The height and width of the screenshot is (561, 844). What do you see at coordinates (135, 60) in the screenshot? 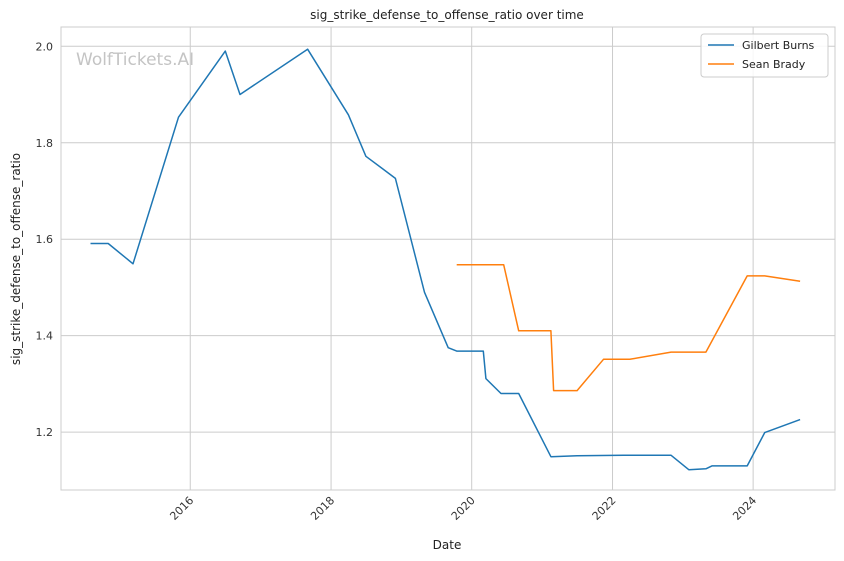
I see `watermark: WolfTickets.AI` at bounding box center [135, 60].